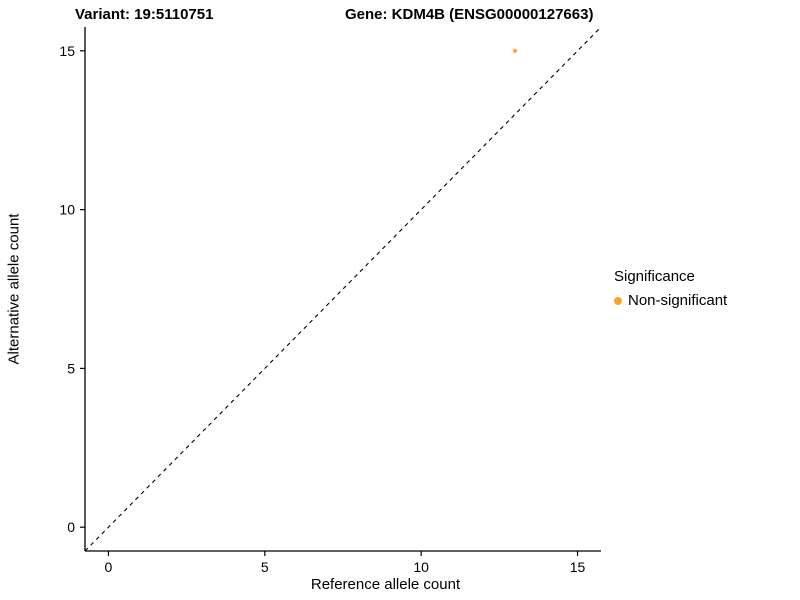 The image size is (800, 600). I want to click on plot-title-gene: Gene: KDM4B (ENSG00000127663), so click(469, 14).